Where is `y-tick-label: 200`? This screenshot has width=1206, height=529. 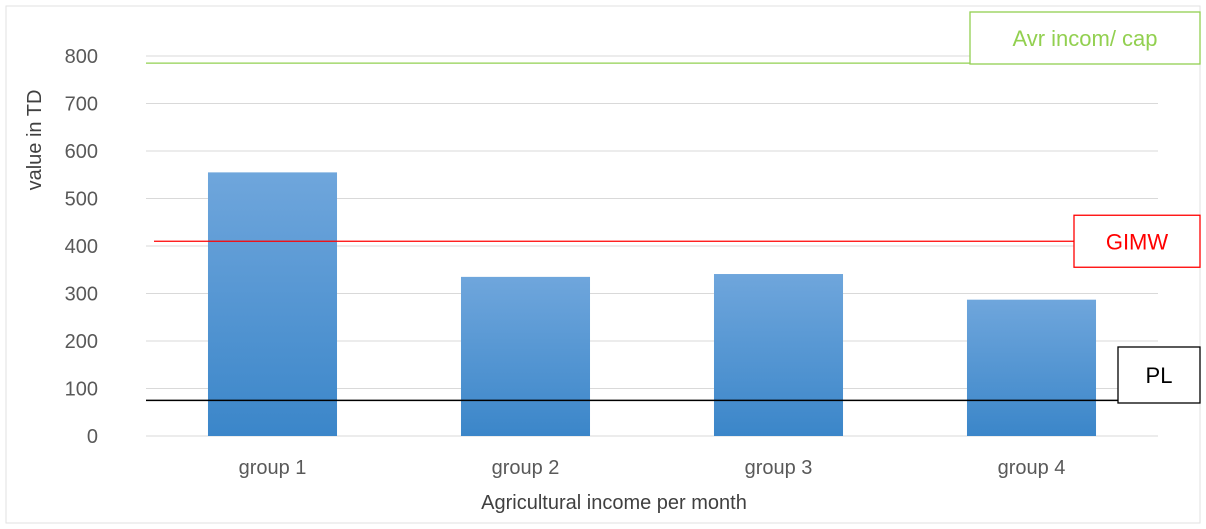 y-tick-label: 200 is located at coordinates (81, 342).